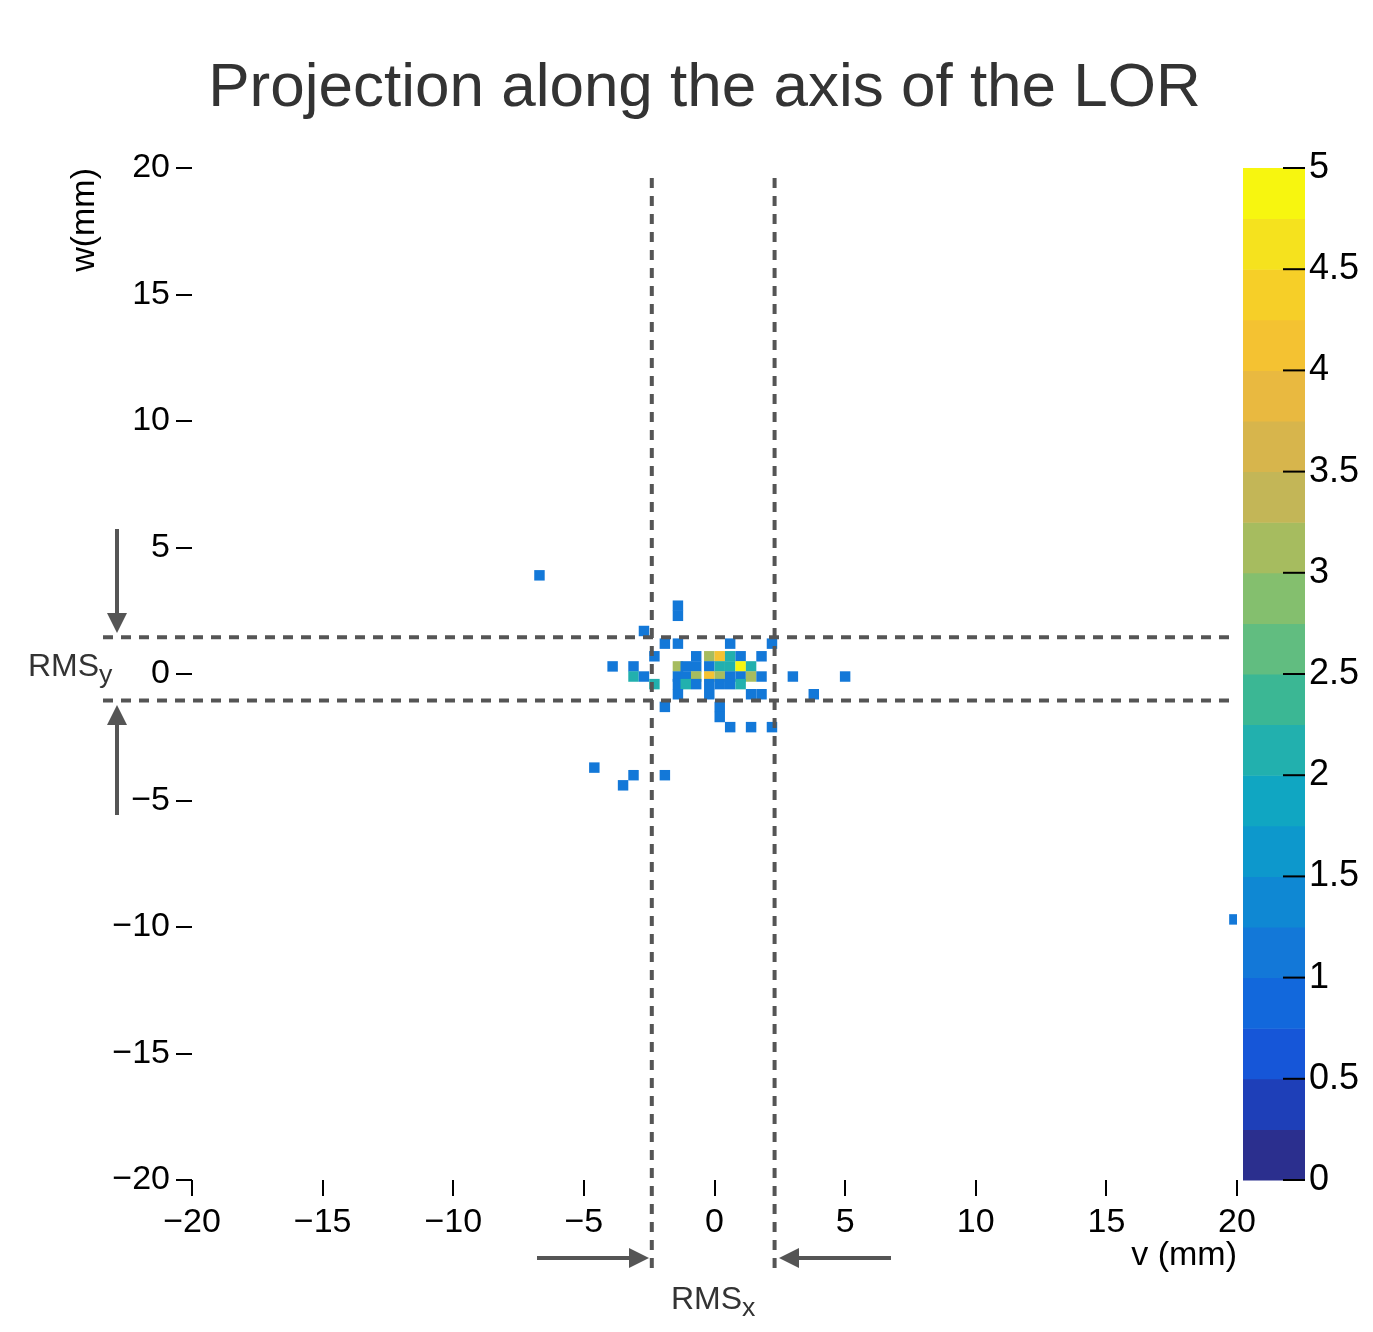  What do you see at coordinates (1319, 368) in the screenshot?
I see `color-bar-label: 4` at bounding box center [1319, 368].